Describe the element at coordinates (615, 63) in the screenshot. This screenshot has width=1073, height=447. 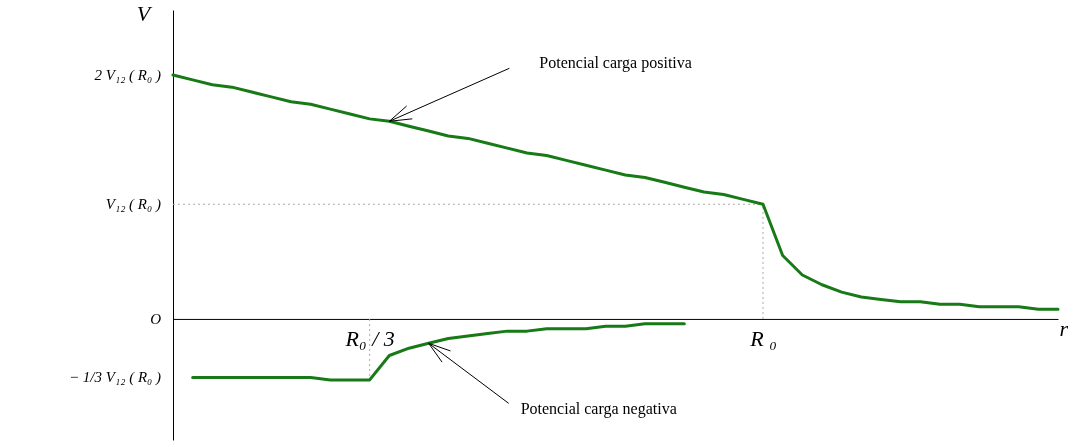
I see `text: Potencial carga positiva` at that location.